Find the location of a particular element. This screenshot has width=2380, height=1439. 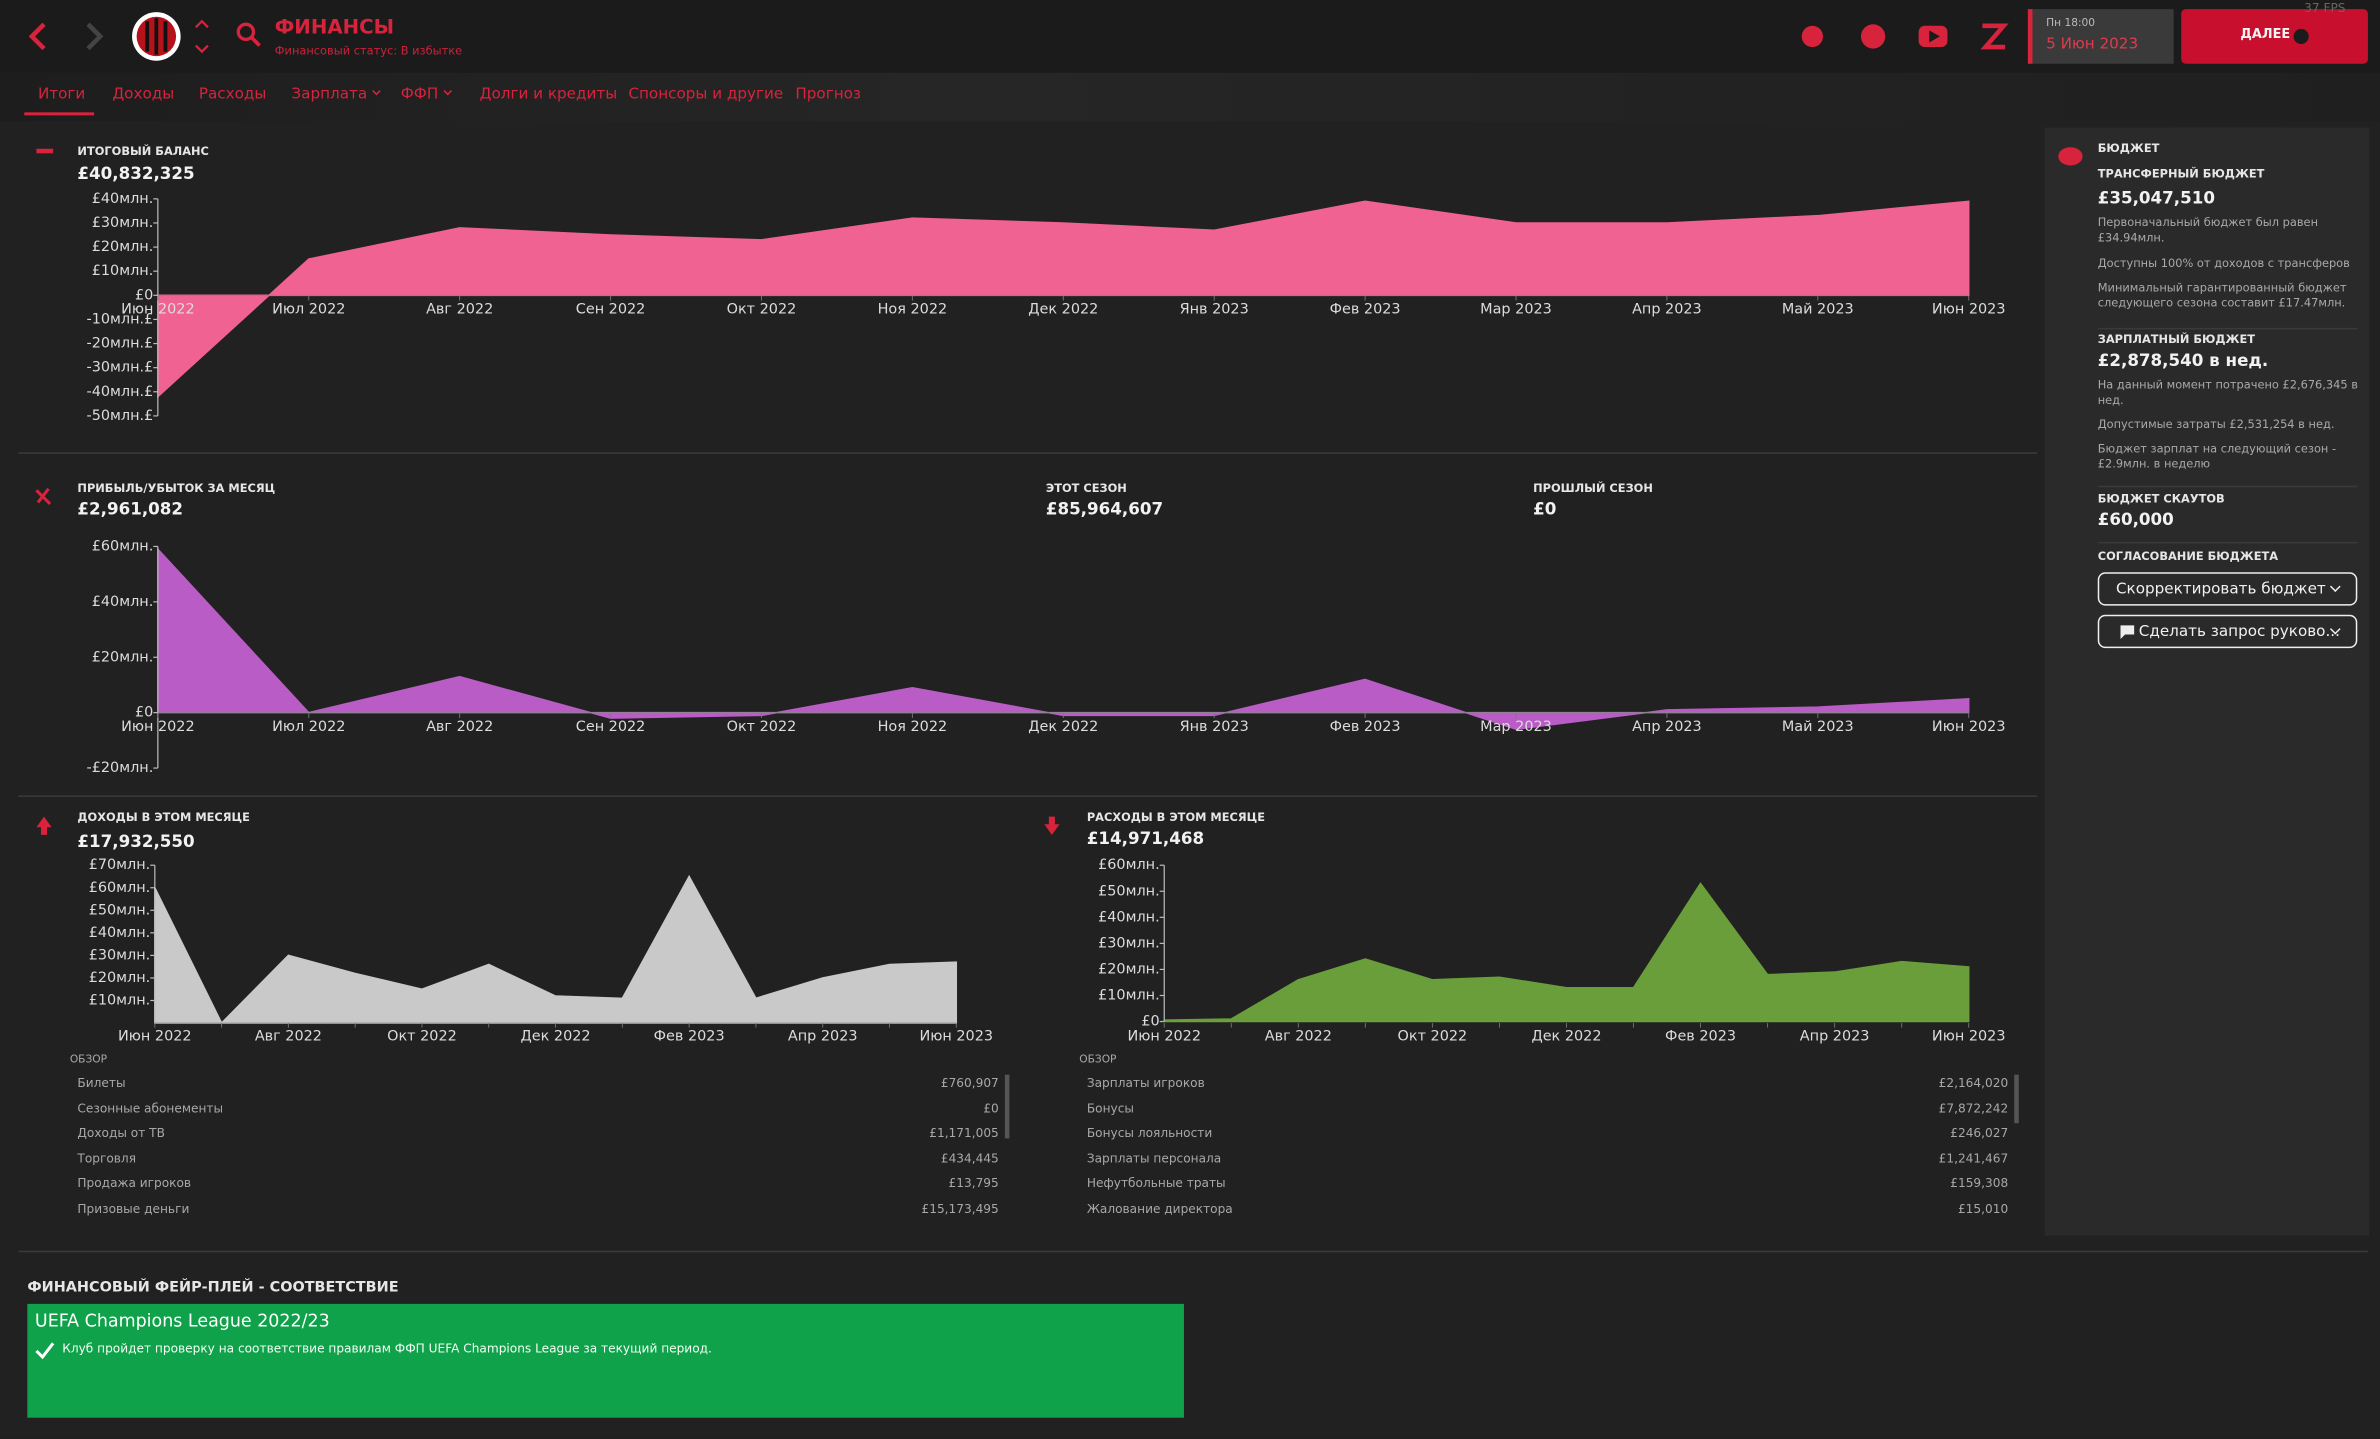

section-label: ЭТОТ СЕЗОН is located at coordinates (1086, 488).